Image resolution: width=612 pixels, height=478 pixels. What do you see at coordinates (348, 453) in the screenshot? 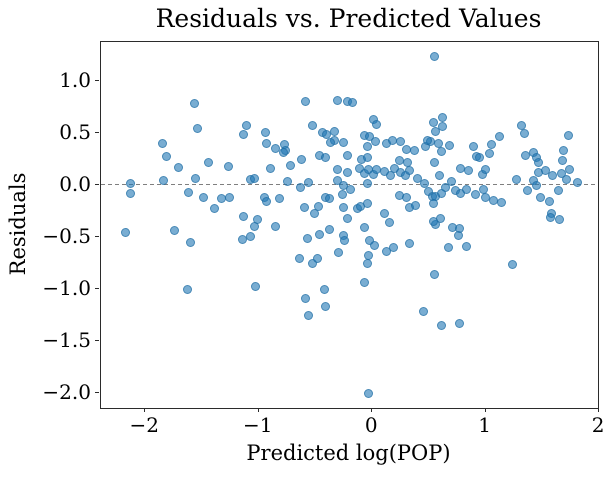
I see `x-axis-label: Predicted log(POP)` at bounding box center [348, 453].